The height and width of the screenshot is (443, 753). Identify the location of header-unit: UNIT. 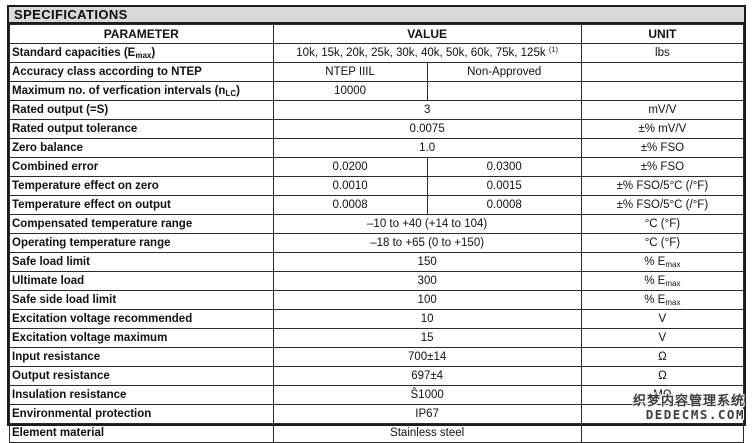
(662, 34).